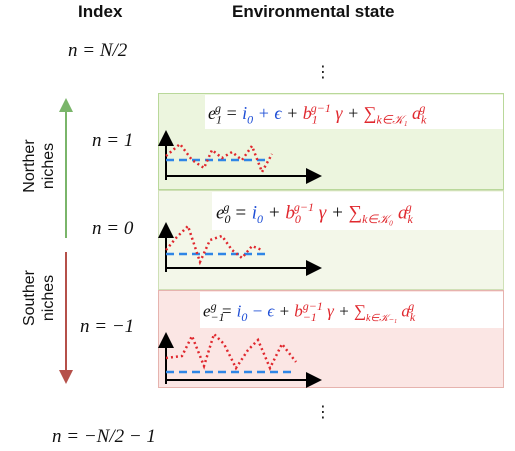  What do you see at coordinates (309, 312) in the screenshot?
I see `equation-nm1: e−1g = i0 − ϵ + b−1g−1 γ + ∑k∈𝒦₋₁ akg` at bounding box center [309, 312].